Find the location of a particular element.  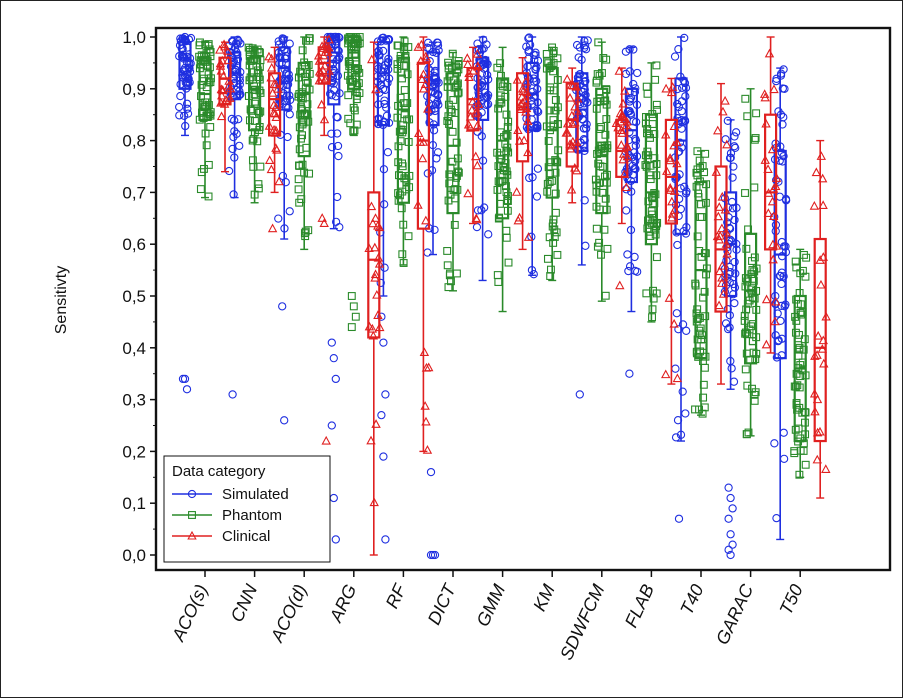

legend-swatch-marker is located at coordinates (192, 535).